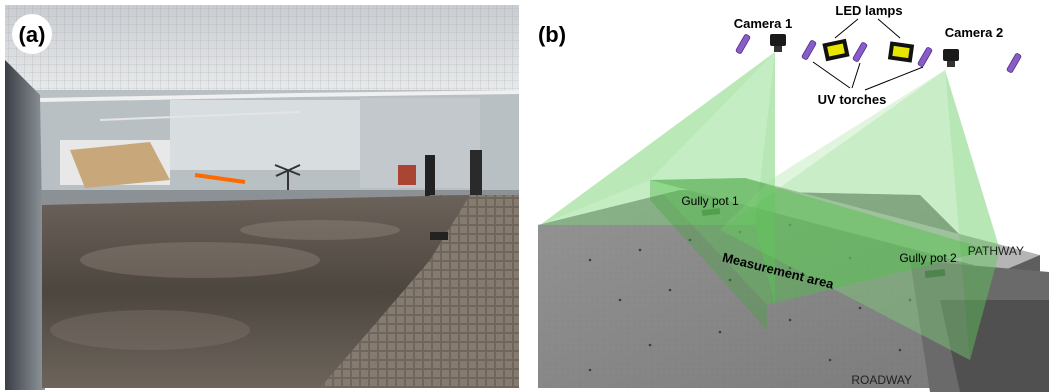 This screenshot has height=392, width=1049. Describe the element at coordinates (845, 225) in the screenshot. I see `pathway-strip` at that location.